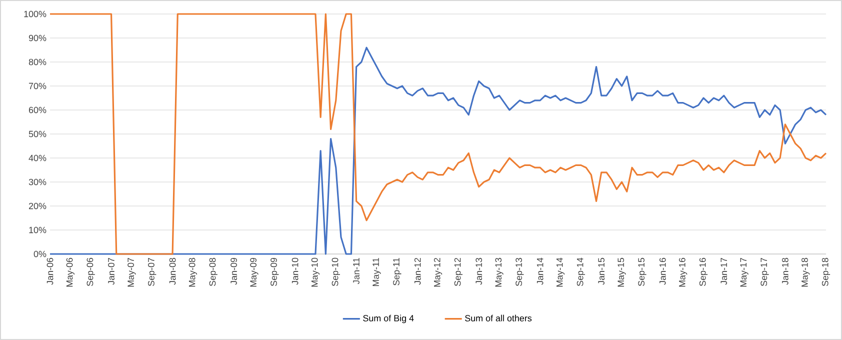 Image resolution: width=842 pixels, height=340 pixels. I want to click on x-tick-label: Jan-07, so click(111, 271).